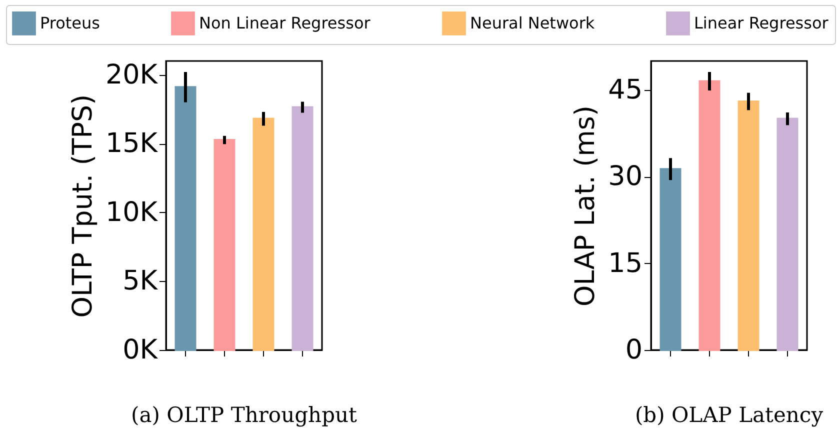 The width and height of the screenshot is (839, 433). Describe the element at coordinates (625, 263) in the screenshot. I see `y-tick-label: 15` at that location.